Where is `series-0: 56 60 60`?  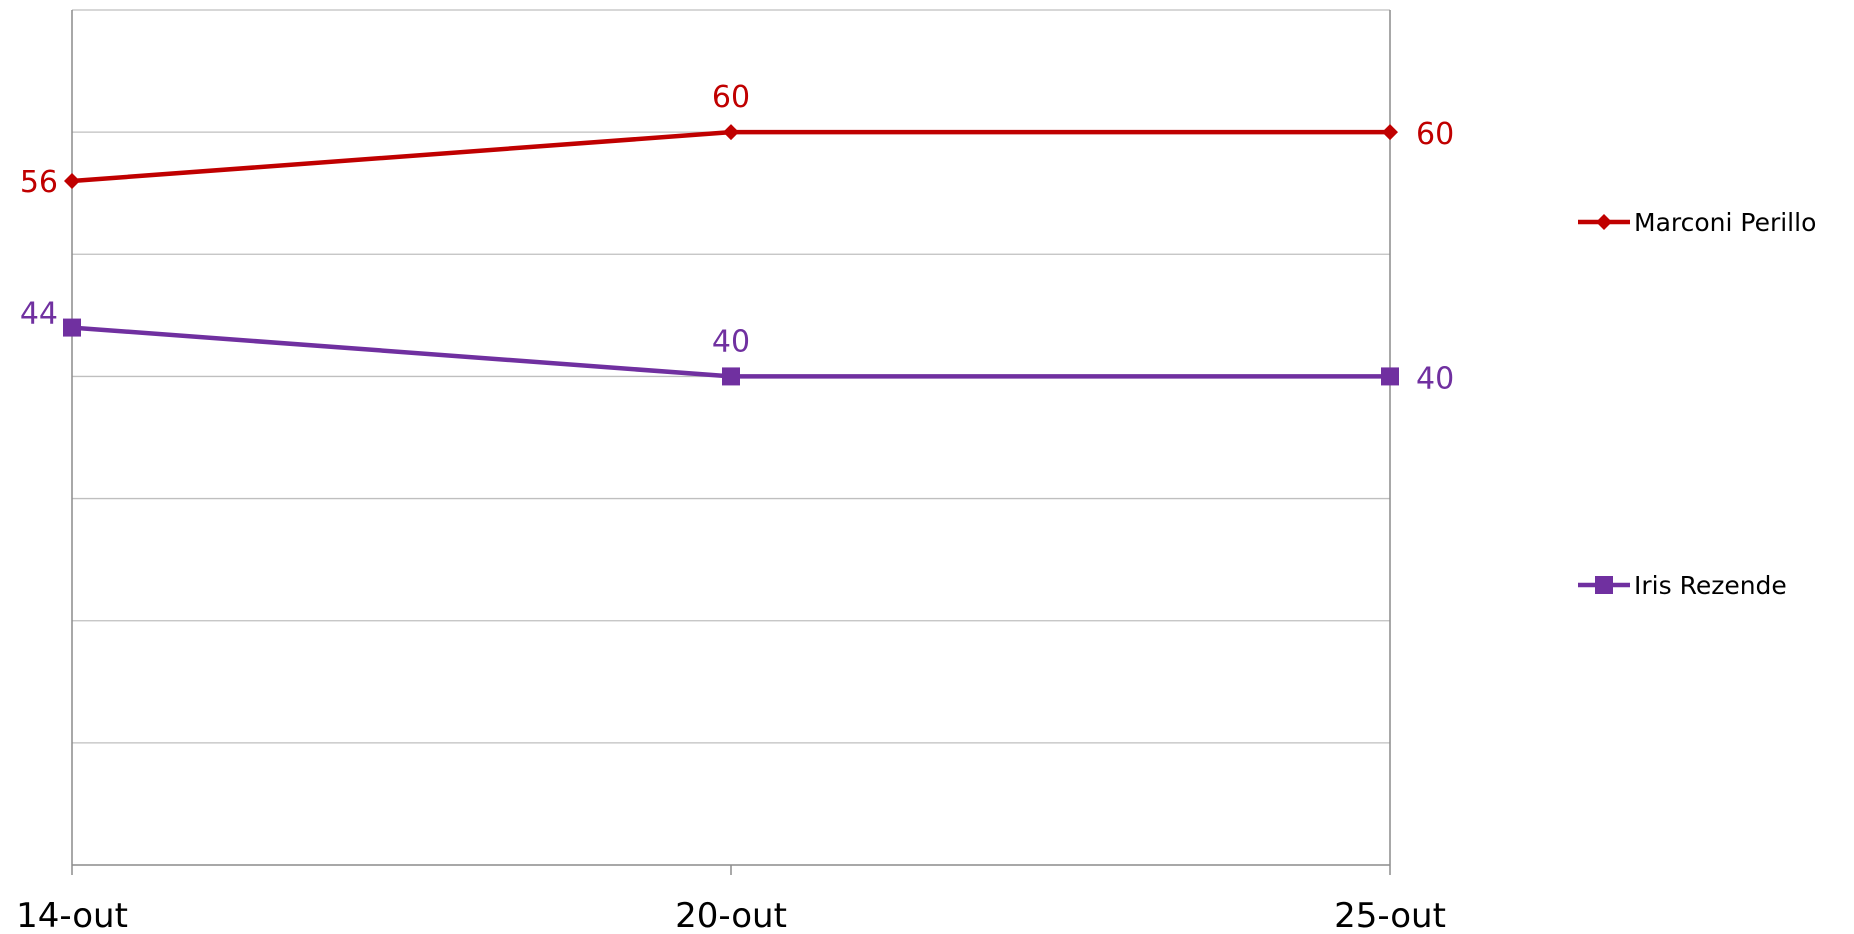 series-0: 56 60 60 is located at coordinates (737, 140).